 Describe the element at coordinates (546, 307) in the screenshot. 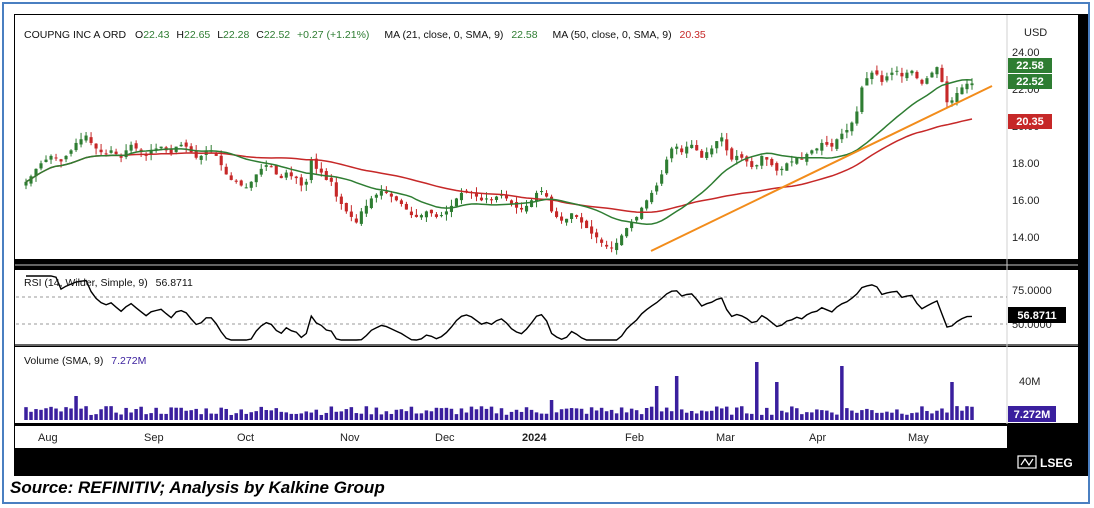

I see `rsi-panel` at that location.